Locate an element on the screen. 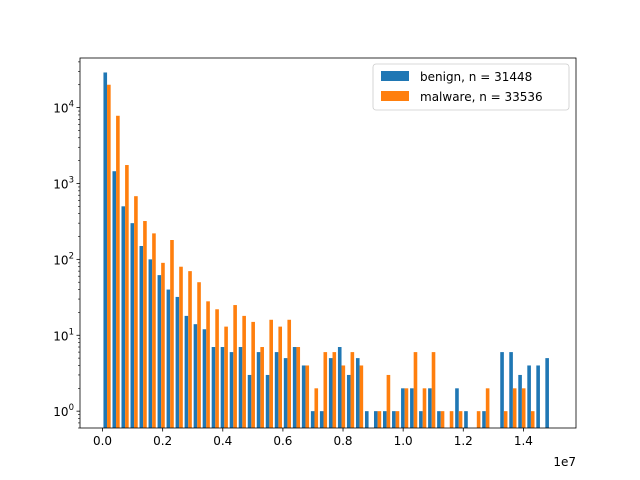  y-tick-label: 10³ is located at coordinates (63, 183).